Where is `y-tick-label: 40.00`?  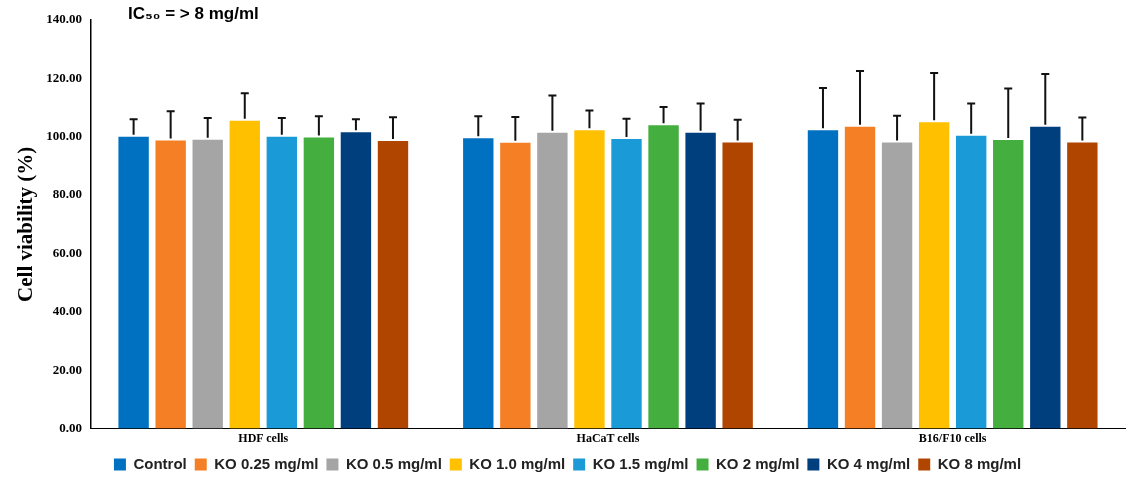 y-tick-label: 40.00 is located at coordinates (67, 311).